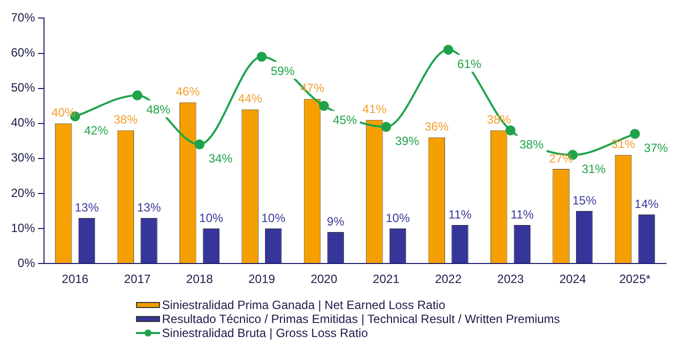 The width and height of the screenshot is (698, 349). Describe the element at coordinates (436, 127) in the screenshot. I see `data-label: 36%` at that location.